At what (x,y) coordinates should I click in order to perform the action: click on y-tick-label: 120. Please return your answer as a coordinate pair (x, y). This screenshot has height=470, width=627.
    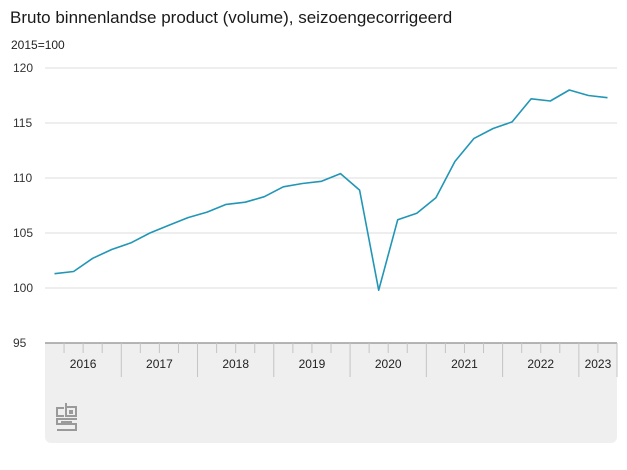
    Looking at the image, I should click on (23, 68).